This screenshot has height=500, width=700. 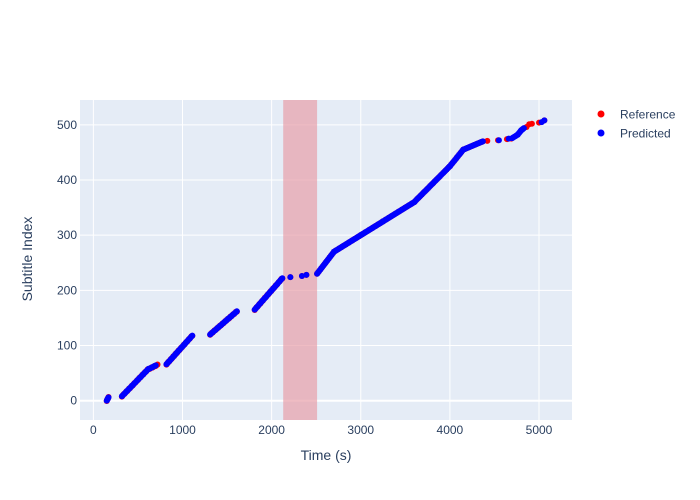 What do you see at coordinates (539, 430) in the screenshot?
I see `x-tick-label: 5000` at bounding box center [539, 430].